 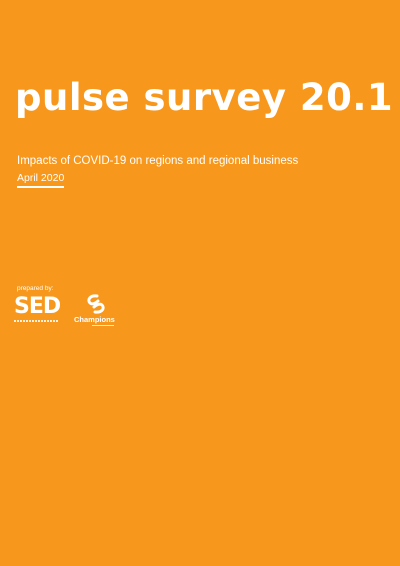 What do you see at coordinates (94, 319) in the screenshot?
I see `champions-logo-text: Champions` at bounding box center [94, 319].